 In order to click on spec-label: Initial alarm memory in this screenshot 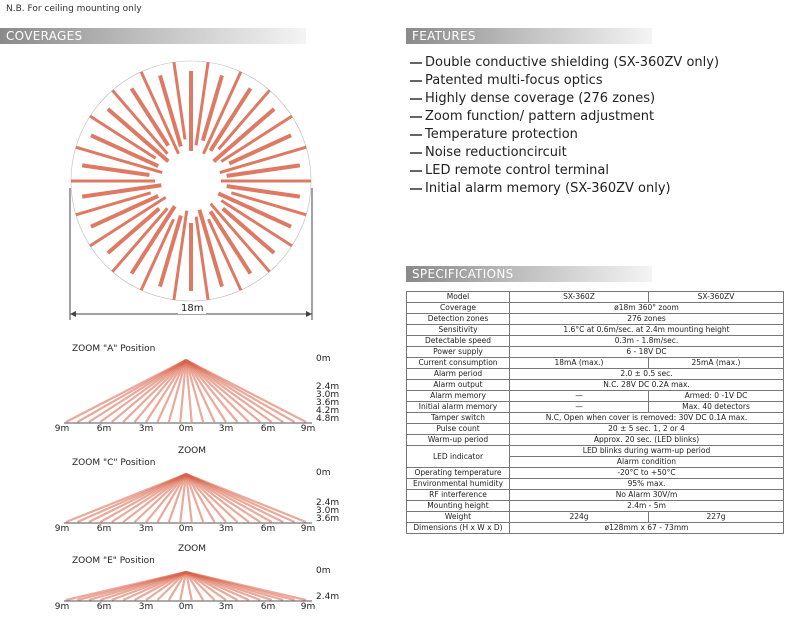, I will do `click(458, 407)`.